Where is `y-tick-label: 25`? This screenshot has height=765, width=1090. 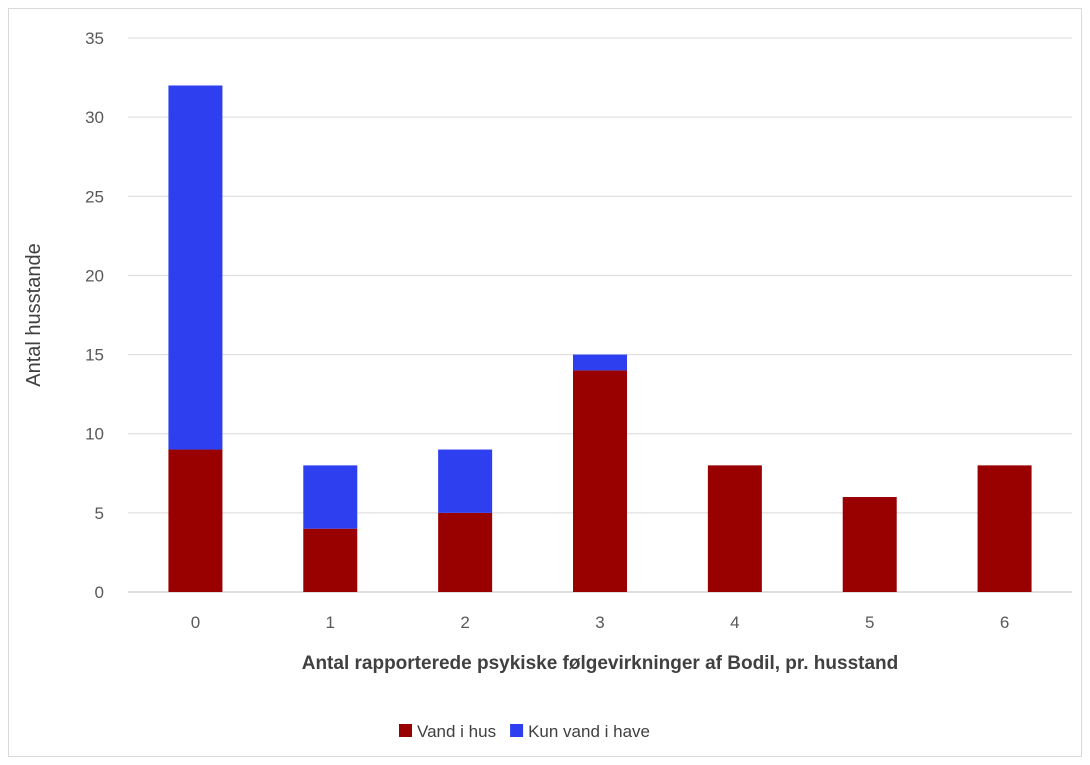 y-tick-label: 25 is located at coordinates (94, 196).